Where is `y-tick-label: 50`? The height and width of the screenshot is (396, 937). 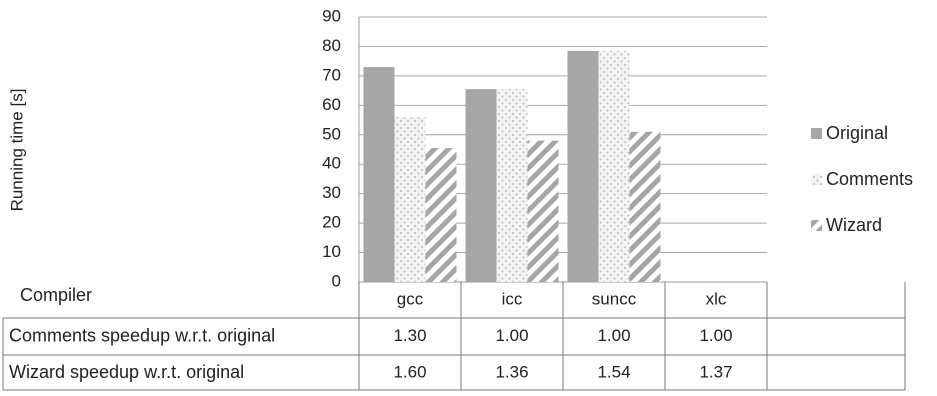
y-tick-label: 50 is located at coordinates (331, 133).